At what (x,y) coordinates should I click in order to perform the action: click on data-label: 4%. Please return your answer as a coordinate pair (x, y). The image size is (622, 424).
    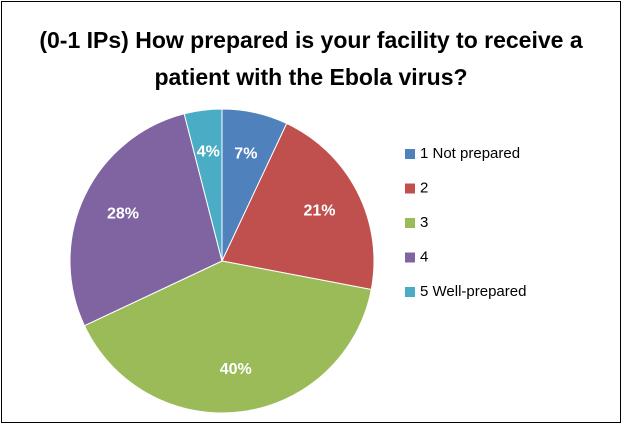
    Looking at the image, I should click on (208, 152).